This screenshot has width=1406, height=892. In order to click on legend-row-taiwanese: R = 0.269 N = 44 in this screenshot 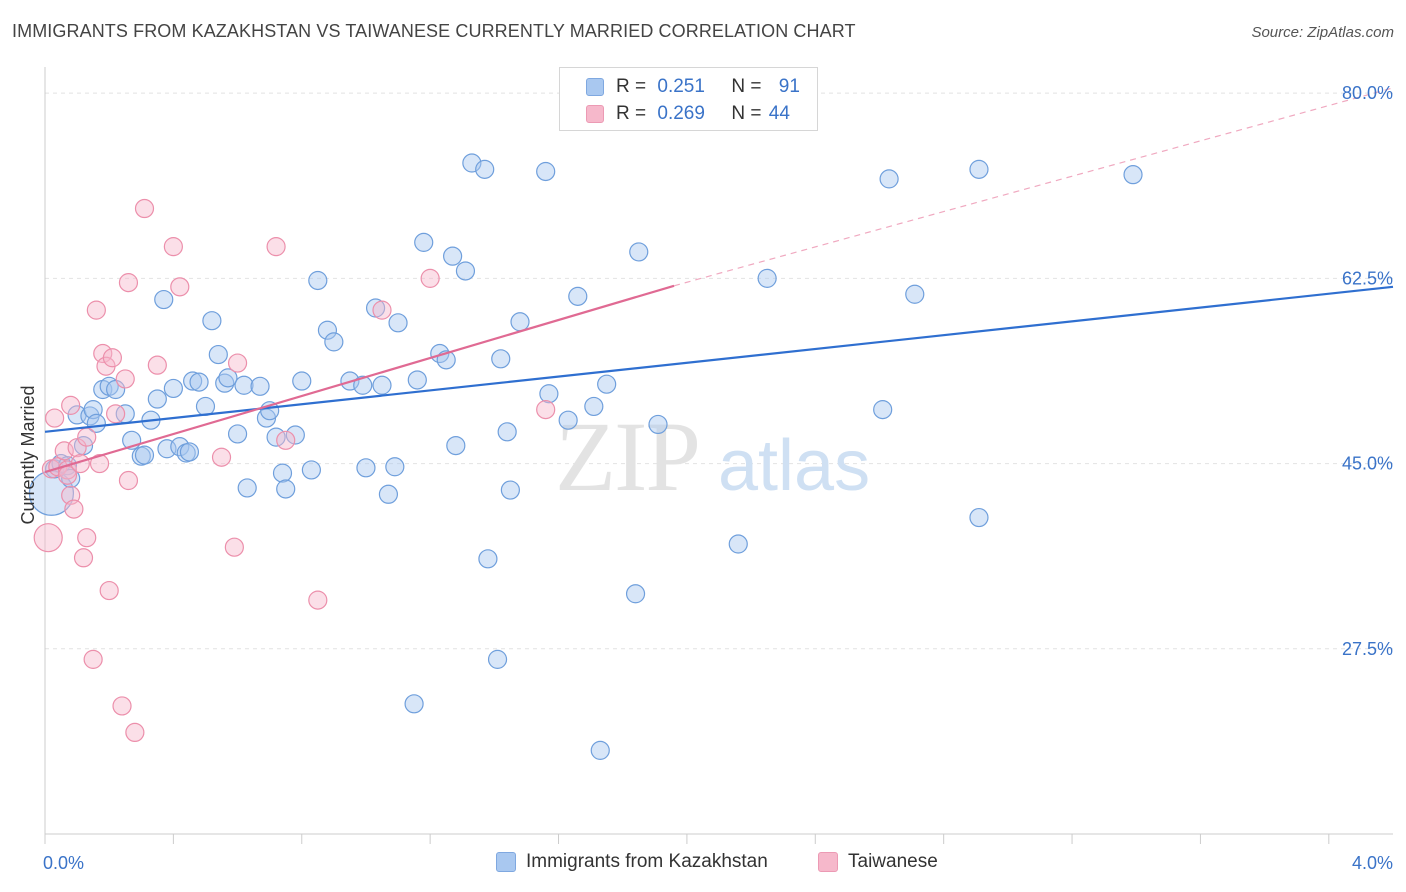, I will do `click(688, 114)`.